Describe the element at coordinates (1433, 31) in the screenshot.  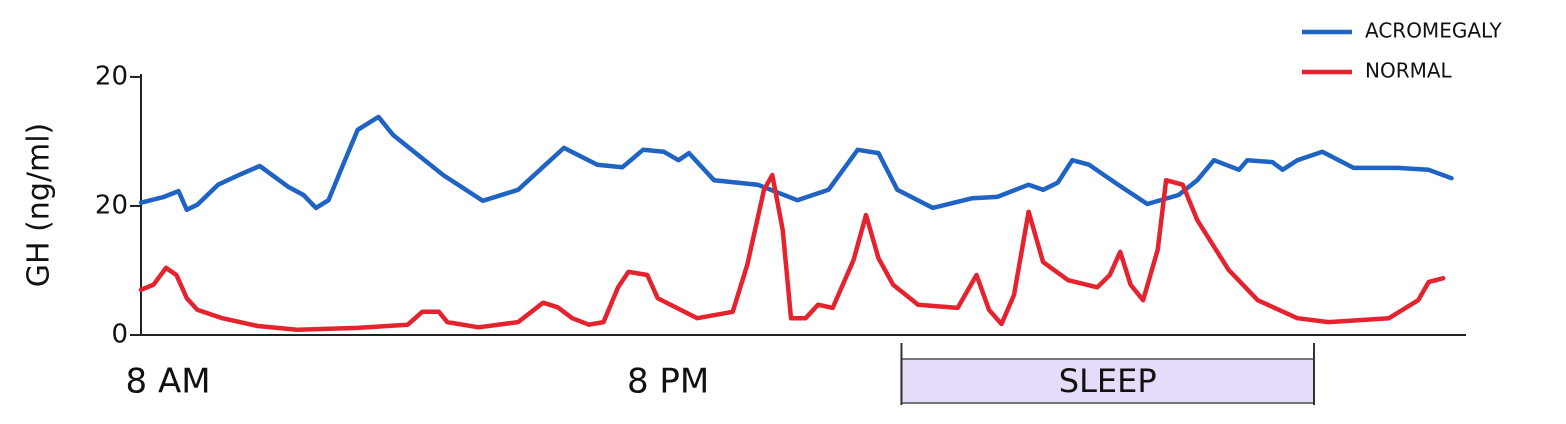
I see `legend-label: ACROMEGALY` at that location.